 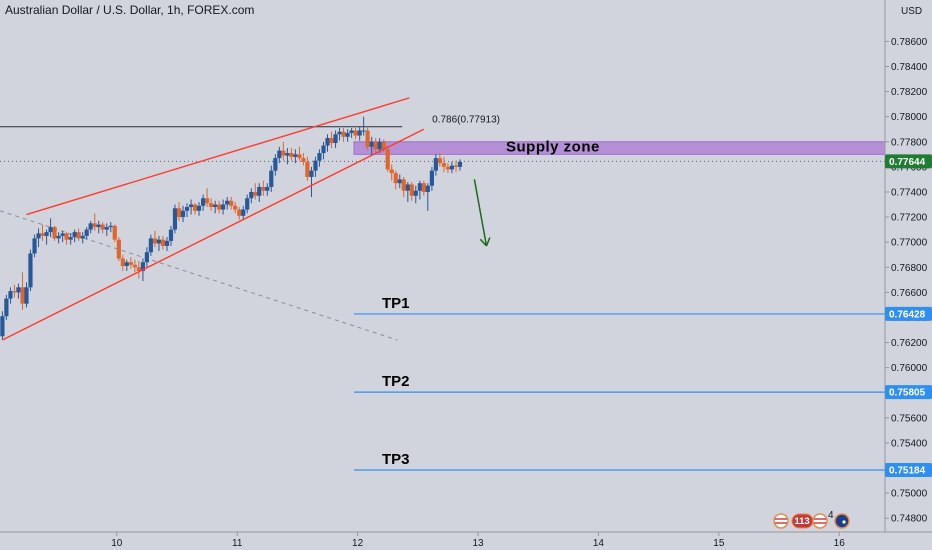 What do you see at coordinates (911, 11) in the screenshot?
I see `currency-label: USD` at bounding box center [911, 11].